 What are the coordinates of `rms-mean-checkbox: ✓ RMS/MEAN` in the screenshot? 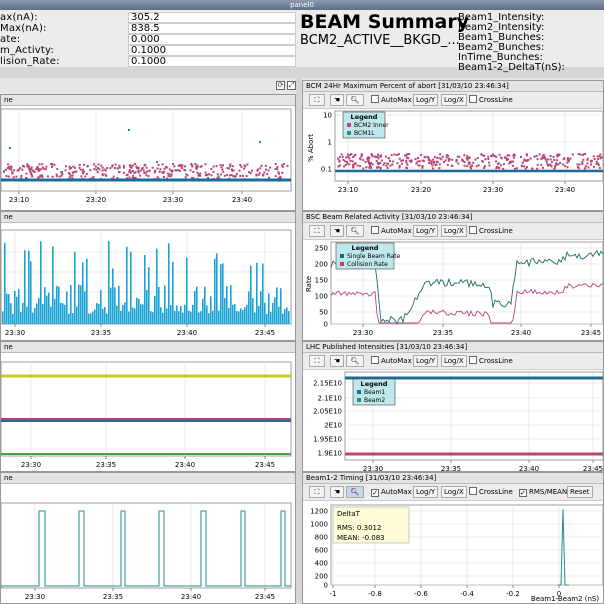 It's located at (543, 492).